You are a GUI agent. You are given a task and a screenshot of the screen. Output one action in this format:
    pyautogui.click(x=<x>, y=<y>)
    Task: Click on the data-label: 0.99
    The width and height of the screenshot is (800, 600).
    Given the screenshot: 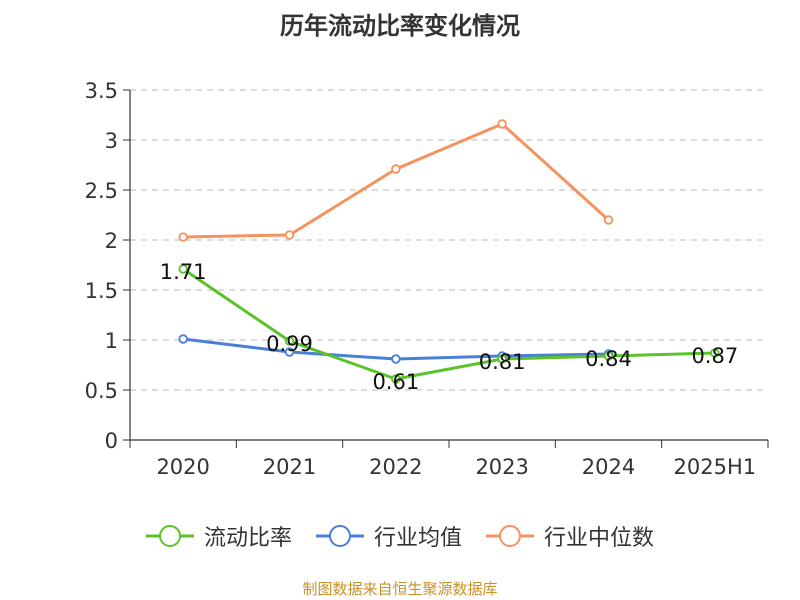 What is the action you would take?
    pyautogui.click(x=289, y=344)
    